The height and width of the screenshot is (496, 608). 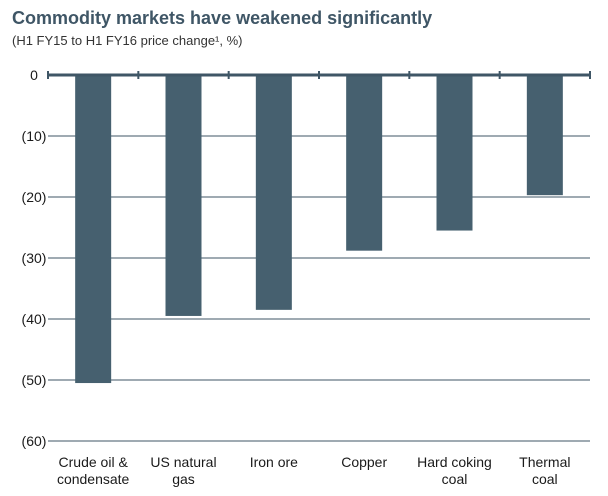 What do you see at coordinates (319, 75) in the screenshot?
I see `x-axis` at bounding box center [319, 75].